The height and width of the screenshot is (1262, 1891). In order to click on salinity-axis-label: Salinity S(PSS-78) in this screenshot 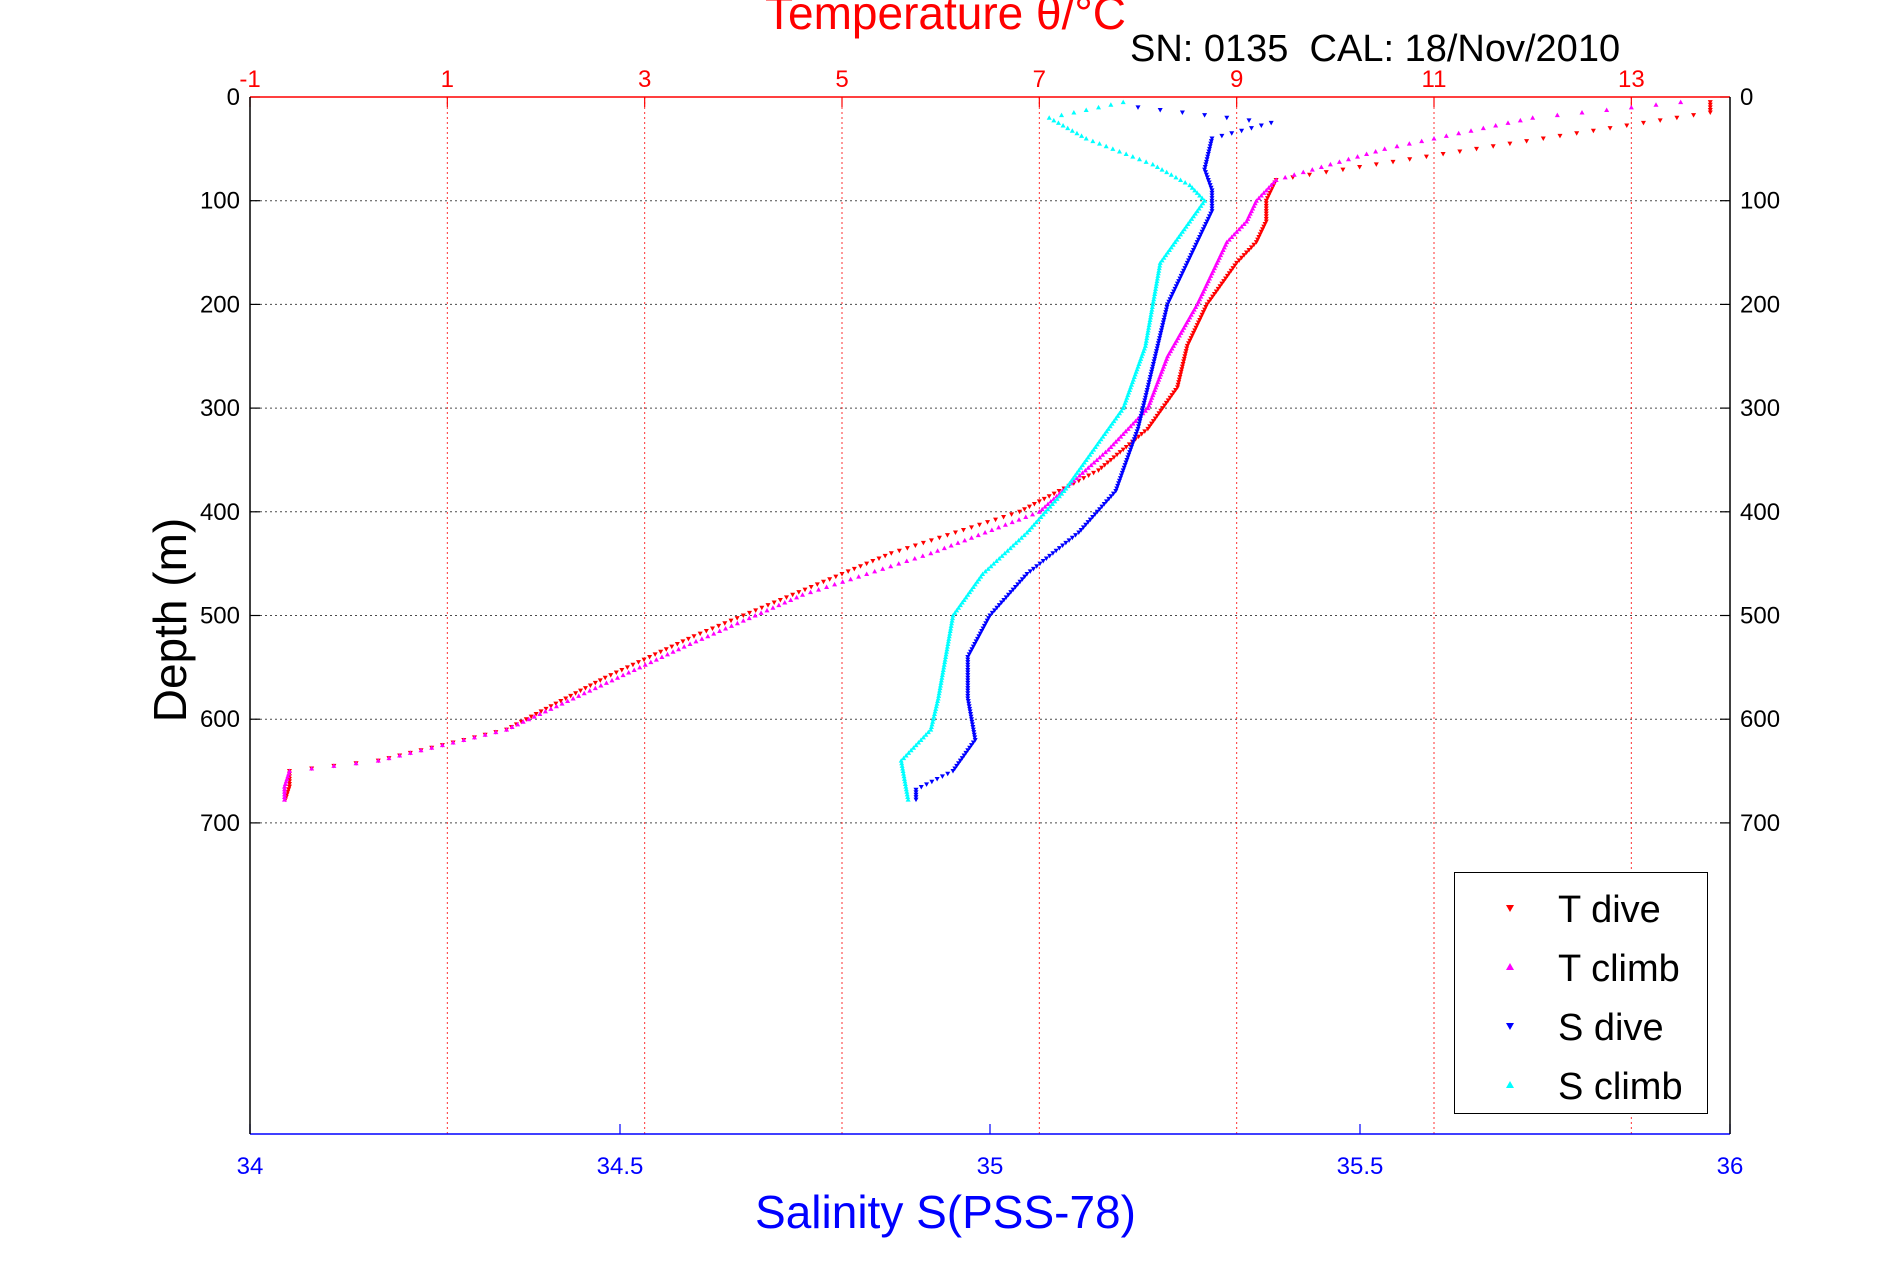, I will do `click(945, 1212)`.